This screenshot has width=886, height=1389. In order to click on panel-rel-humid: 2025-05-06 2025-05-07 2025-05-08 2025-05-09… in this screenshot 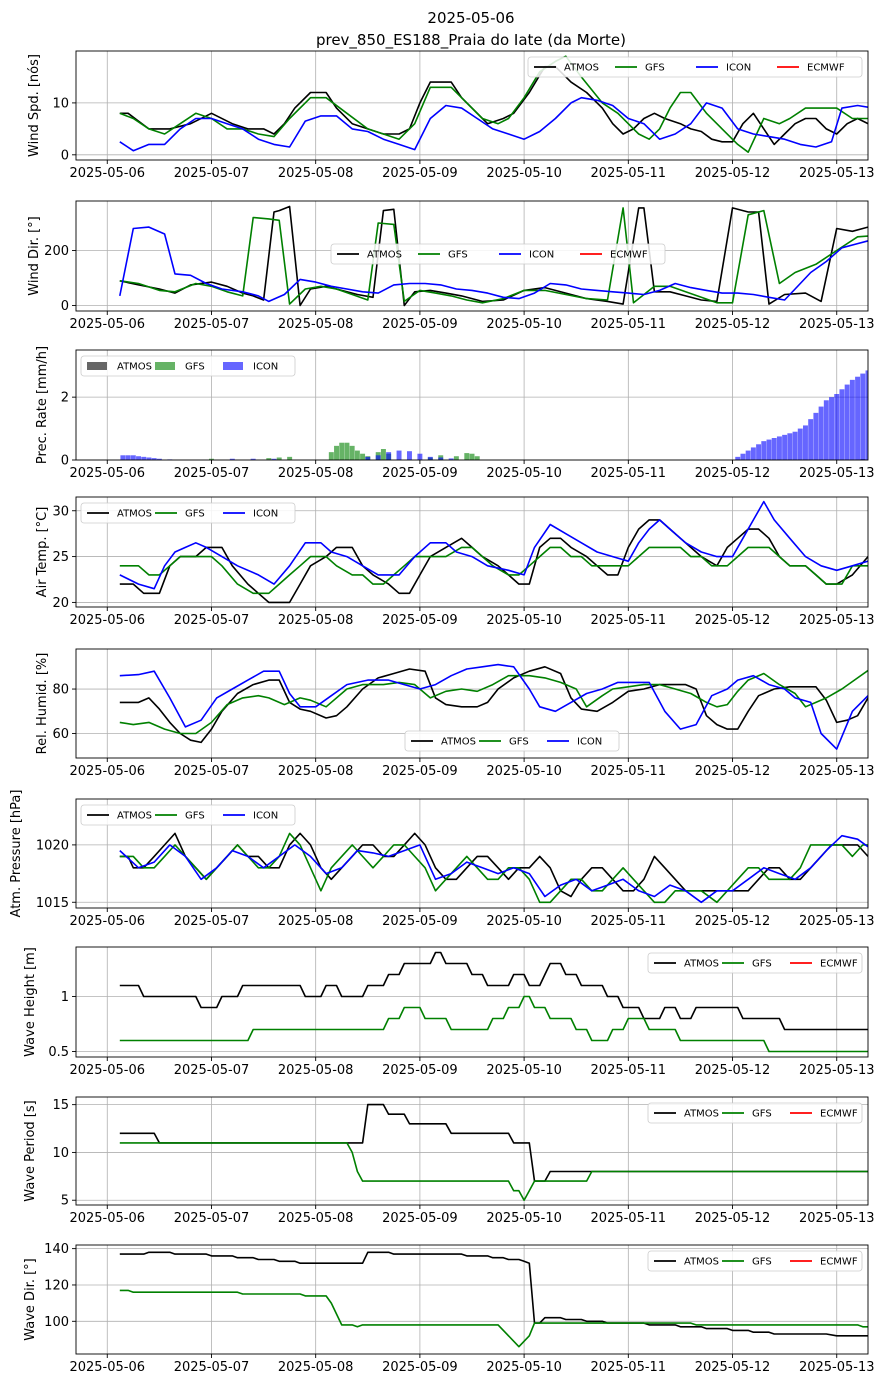, I will do `click(455, 713)`.